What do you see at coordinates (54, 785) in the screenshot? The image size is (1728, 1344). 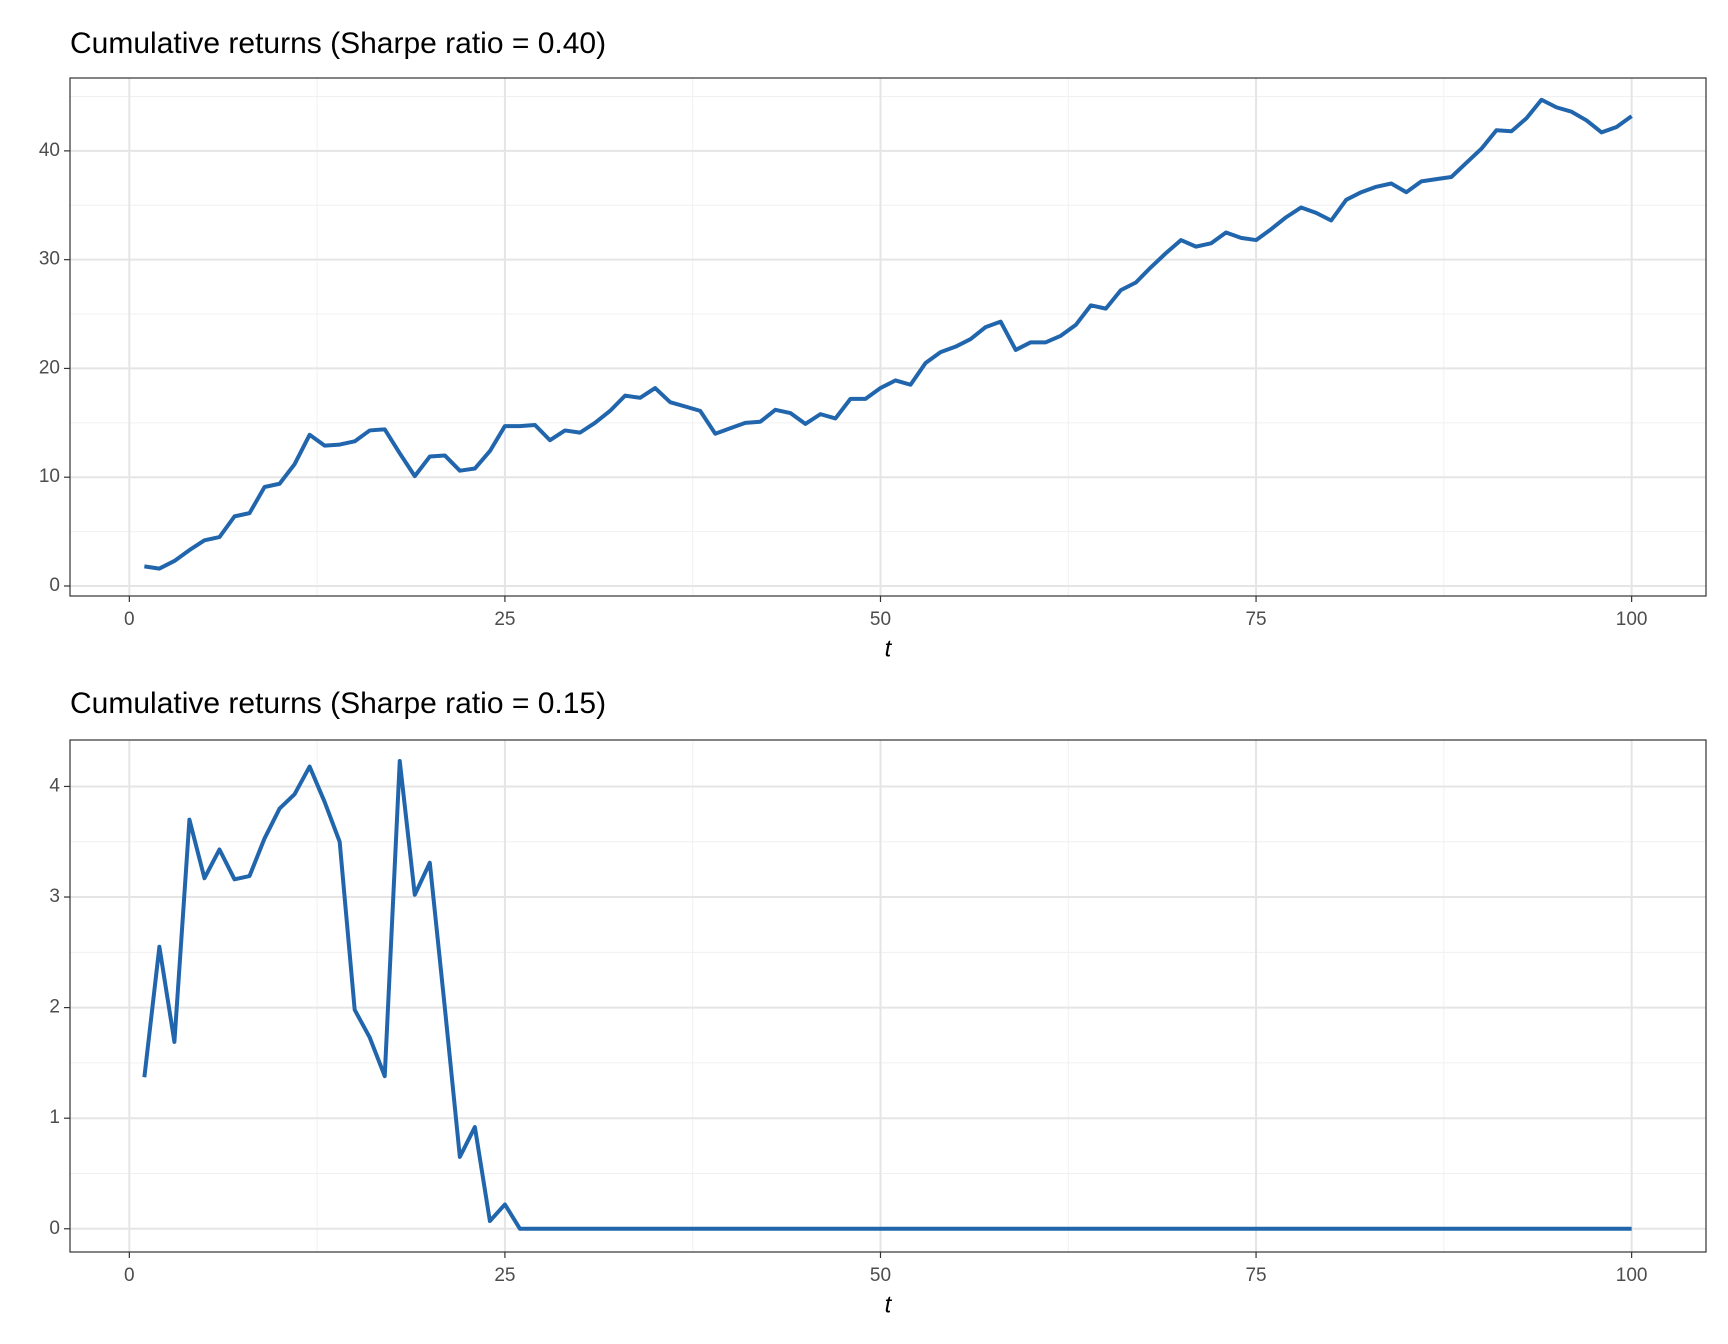 I see `y-tick-label: 4` at bounding box center [54, 785].